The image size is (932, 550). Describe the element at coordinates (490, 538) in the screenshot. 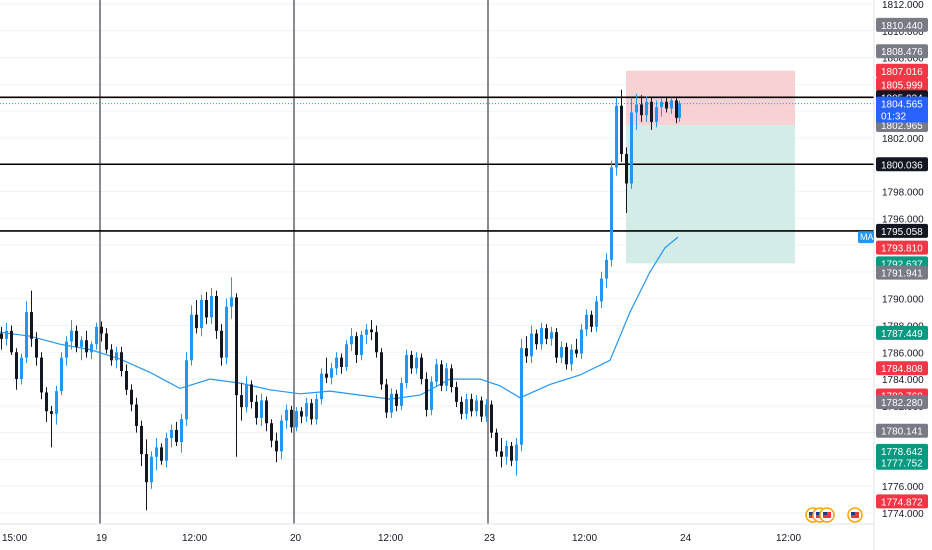

I see `time-tick-label: 23` at that location.